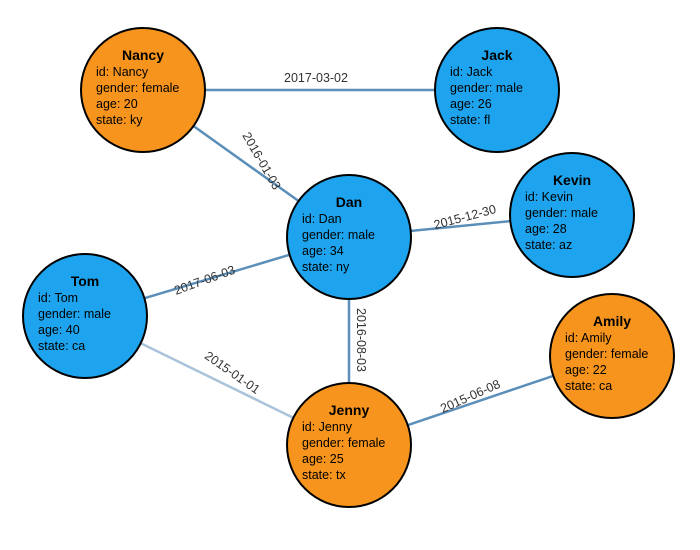  I want to click on node-name-kevin: Kevin, so click(572, 180).